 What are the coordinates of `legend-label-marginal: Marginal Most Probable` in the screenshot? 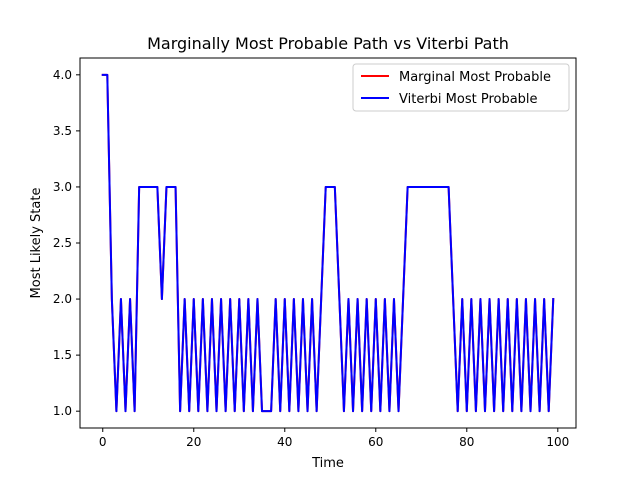 It's located at (475, 77).